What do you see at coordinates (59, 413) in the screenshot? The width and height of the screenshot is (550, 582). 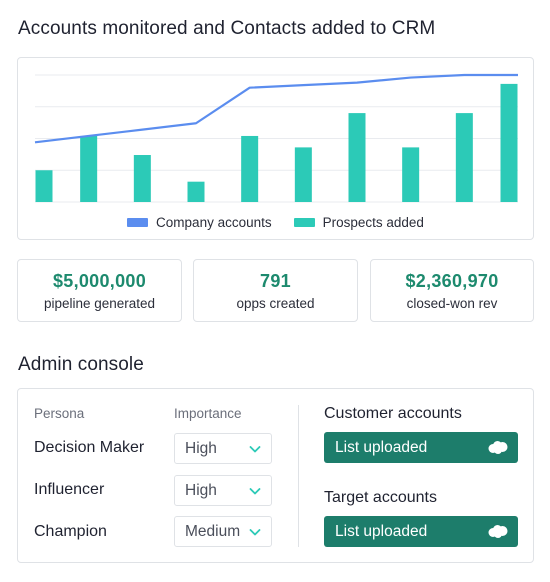 I see `persona-column-header: Persona` at bounding box center [59, 413].